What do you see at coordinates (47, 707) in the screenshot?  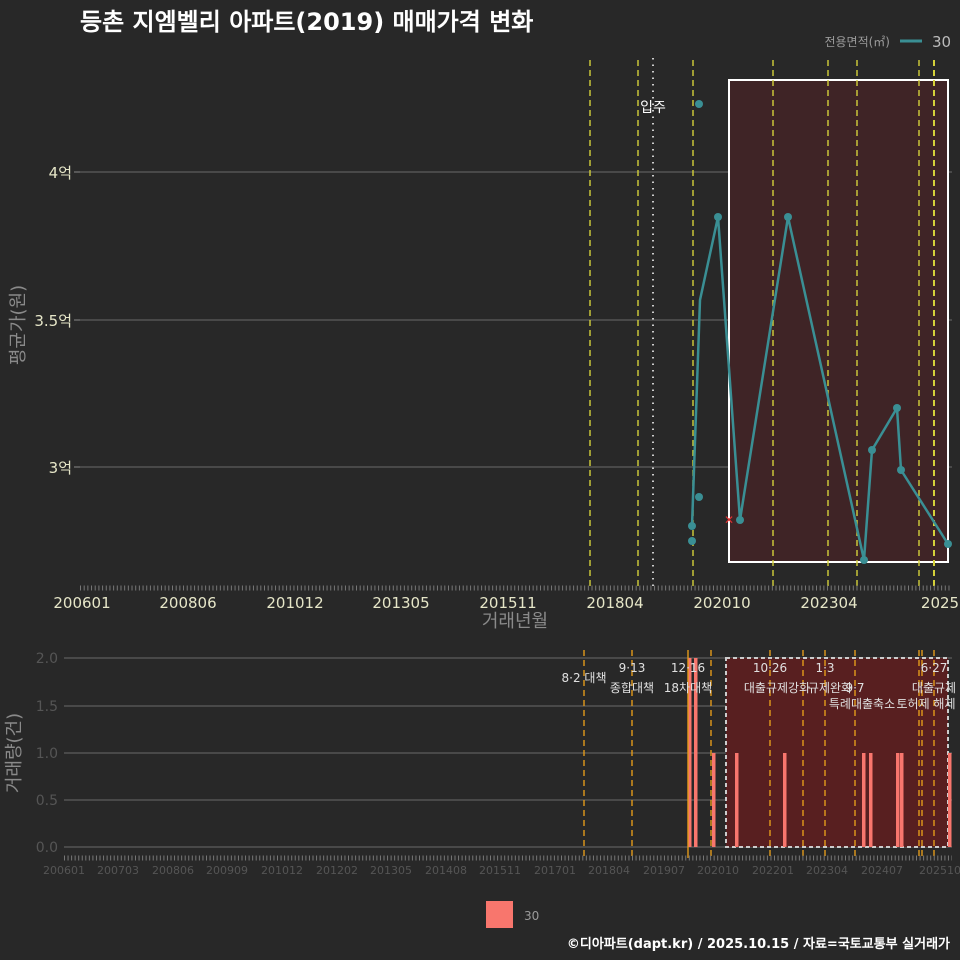 I see `svg-text: 1.5` at bounding box center [47, 707].